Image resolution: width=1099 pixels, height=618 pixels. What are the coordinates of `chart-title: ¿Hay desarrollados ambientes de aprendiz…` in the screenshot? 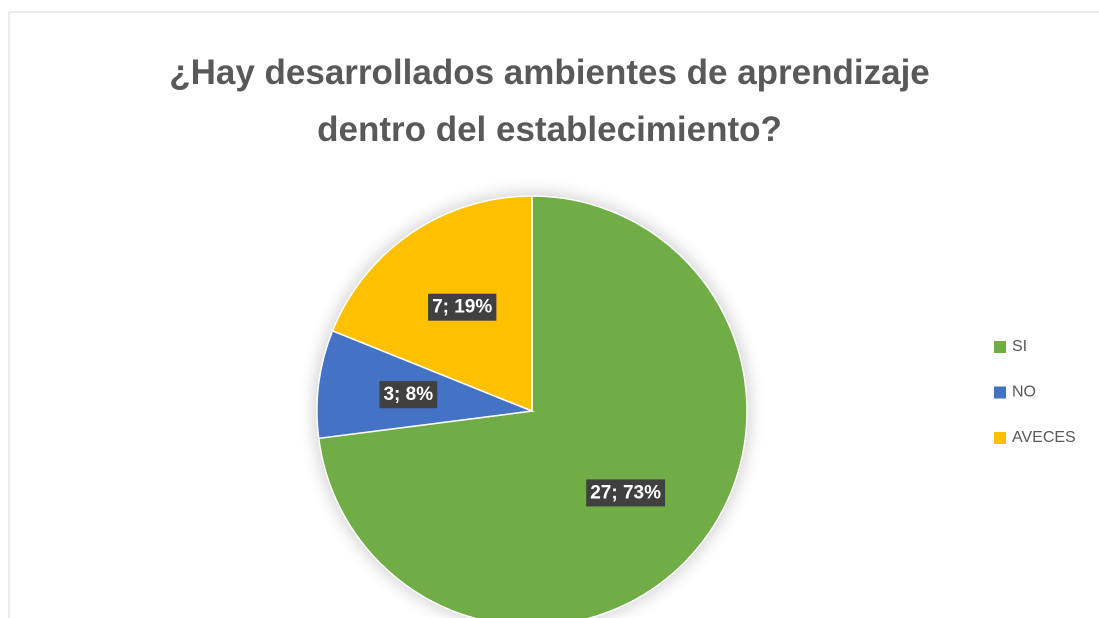 It's located at (549, 101).